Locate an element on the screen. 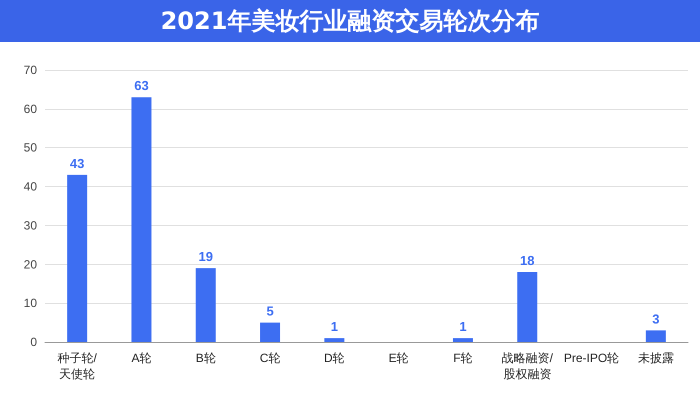 The width and height of the screenshot is (700, 408). x-tick-label: B轮 is located at coordinates (206, 358).